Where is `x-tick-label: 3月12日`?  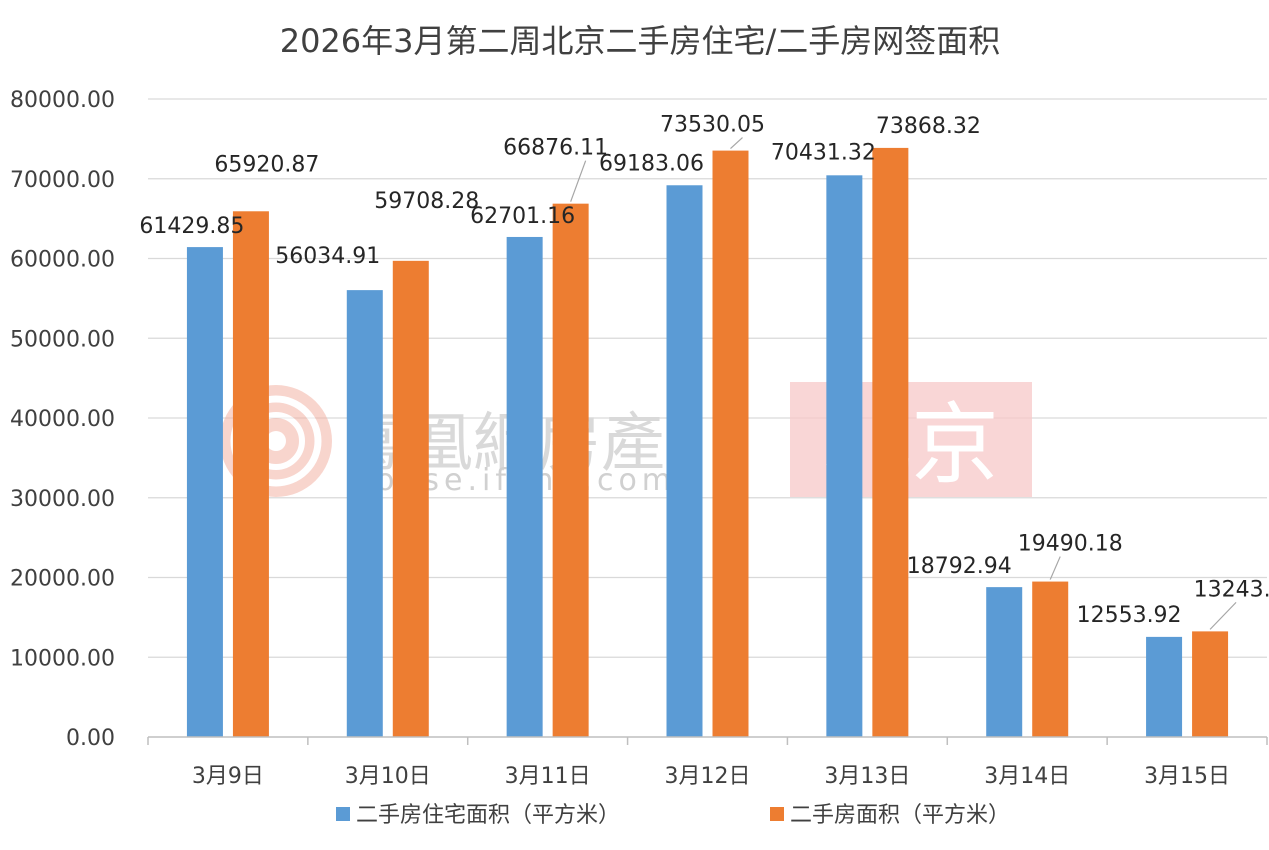
x-tick-label: 3月12日 is located at coordinates (708, 776).